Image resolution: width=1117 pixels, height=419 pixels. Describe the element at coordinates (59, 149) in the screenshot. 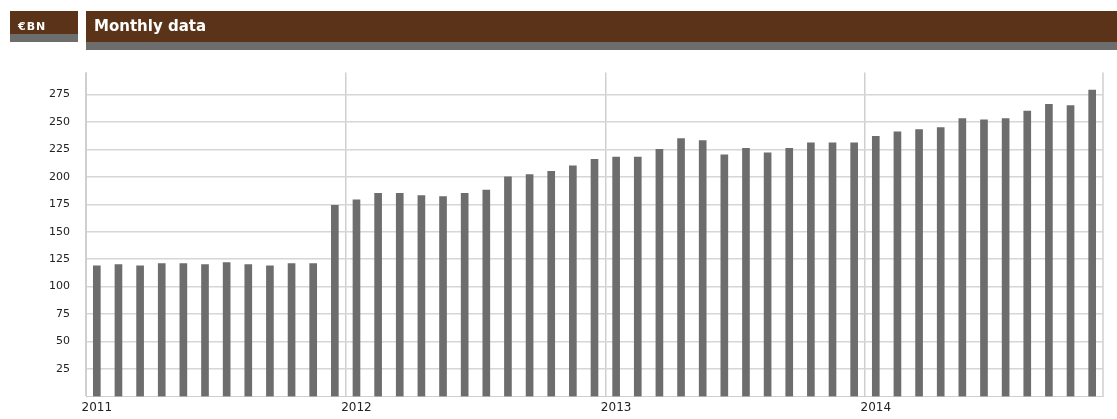

I see `y-tick-label: 225` at that location.